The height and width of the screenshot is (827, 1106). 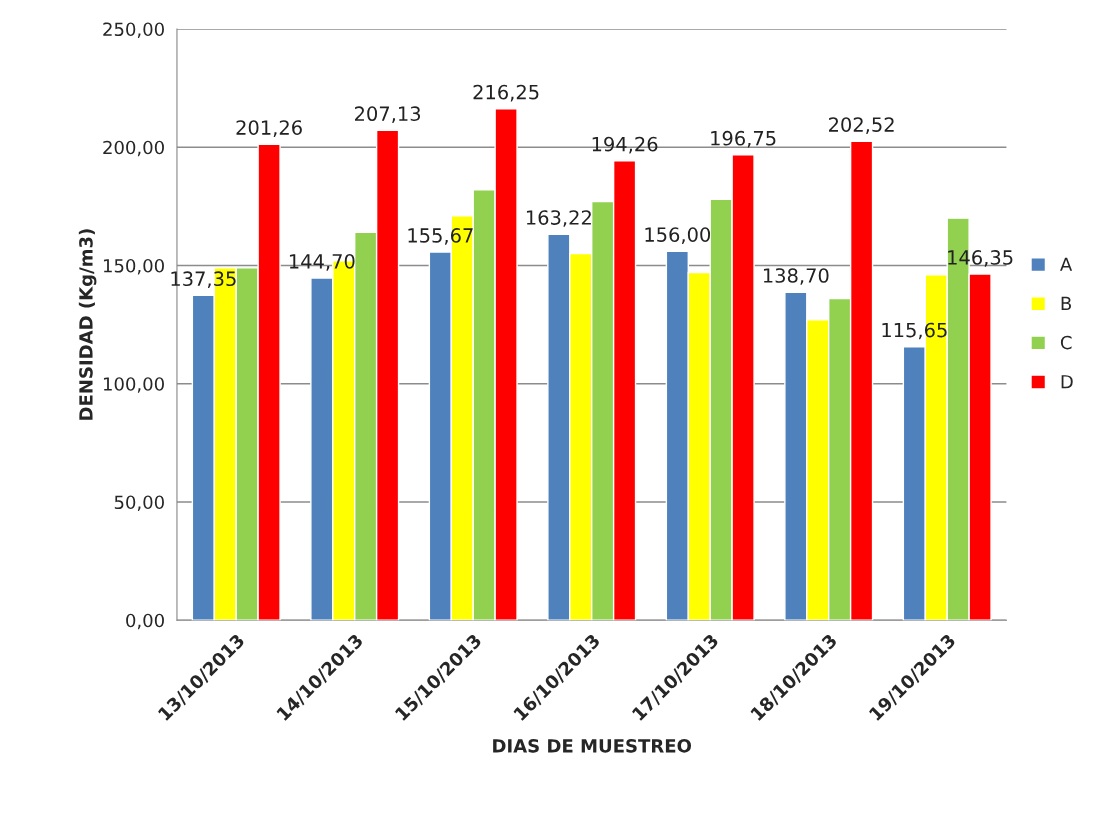 I want to click on x-axis-title: DIAS DE MUESTREO, so click(x=592, y=746).